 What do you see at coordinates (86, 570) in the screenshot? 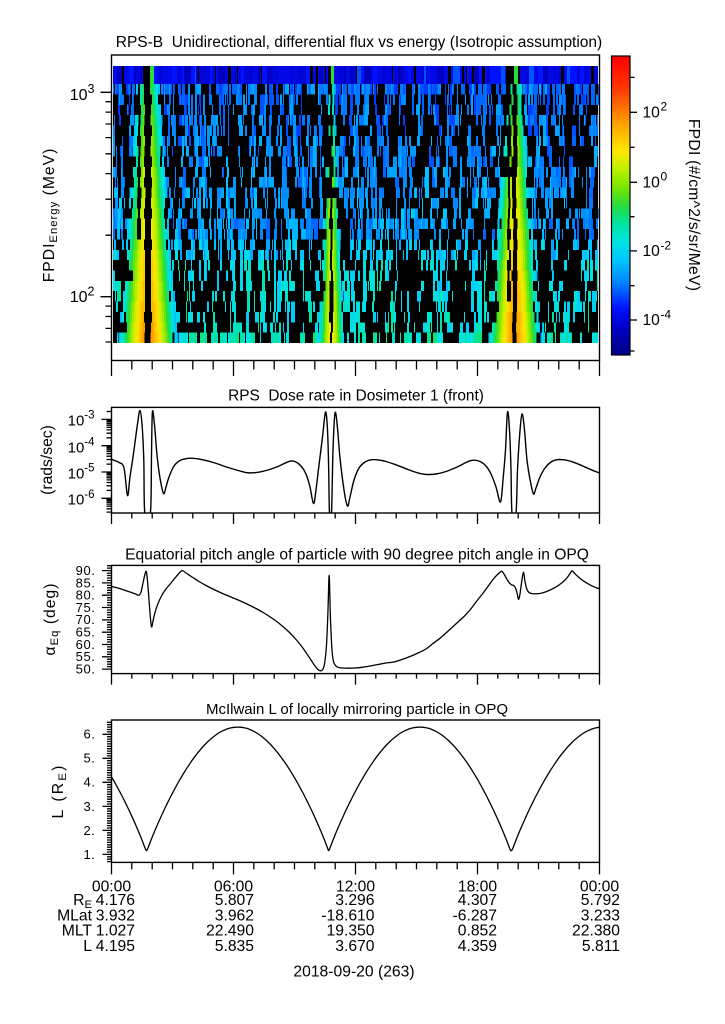
I see `svg-text: 90.` at bounding box center [86, 570].